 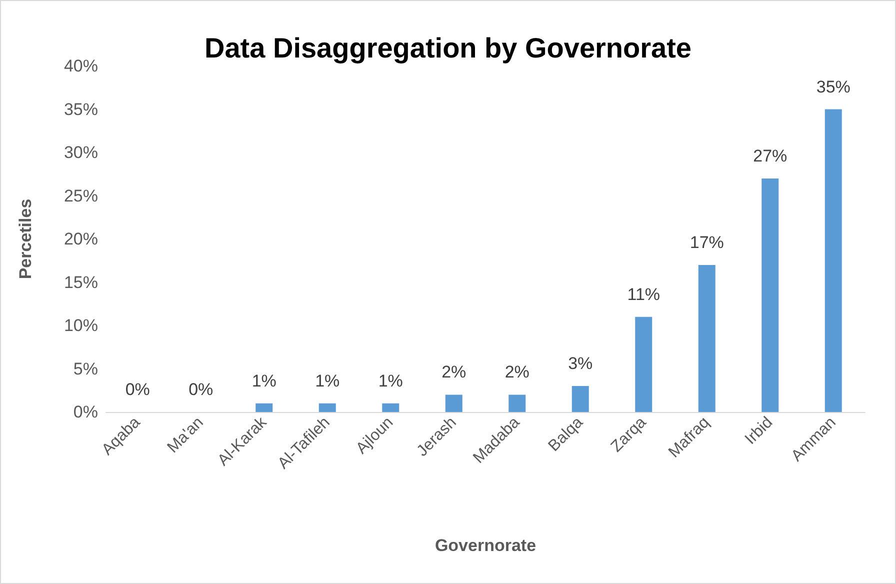 I want to click on data-label: 17%, so click(x=707, y=242).